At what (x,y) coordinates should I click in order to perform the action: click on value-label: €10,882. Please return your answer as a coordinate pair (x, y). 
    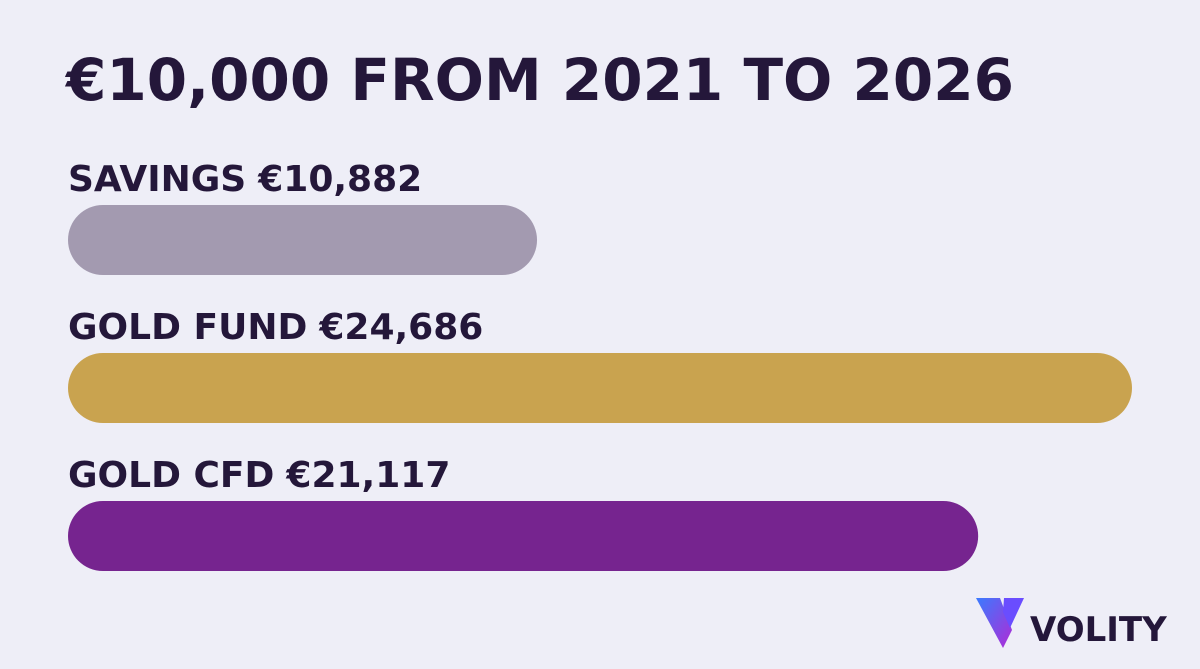
    Looking at the image, I should click on (339, 179).